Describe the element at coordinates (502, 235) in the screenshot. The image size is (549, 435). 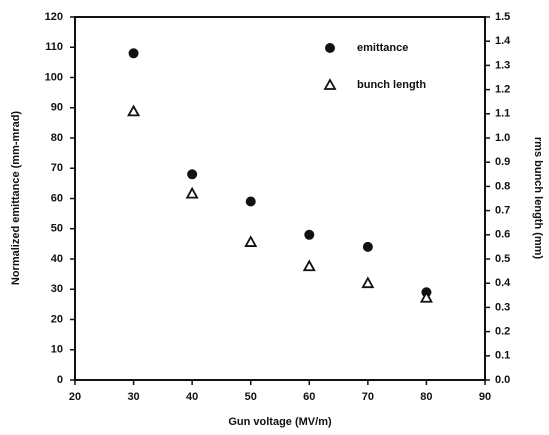
I see `y2-tick-label: 0.6` at that location.